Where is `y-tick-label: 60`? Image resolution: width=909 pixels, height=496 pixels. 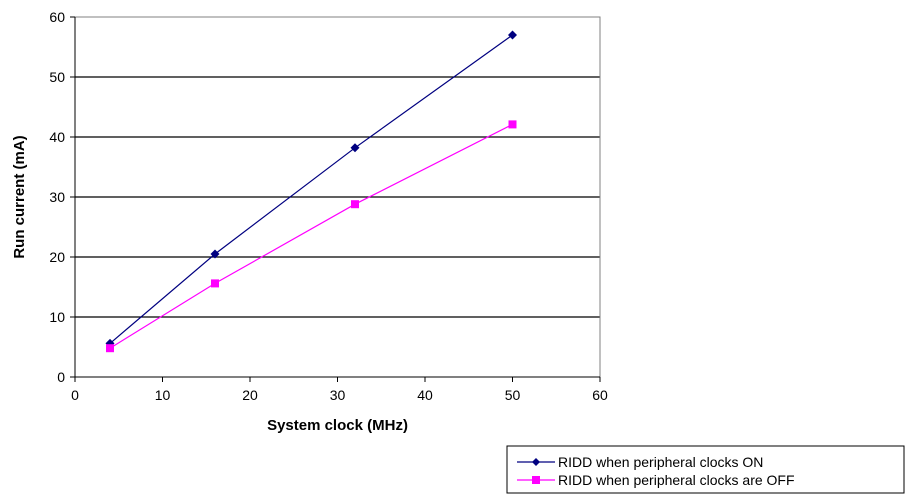 y-tick-label: 60 is located at coordinates (57, 17).